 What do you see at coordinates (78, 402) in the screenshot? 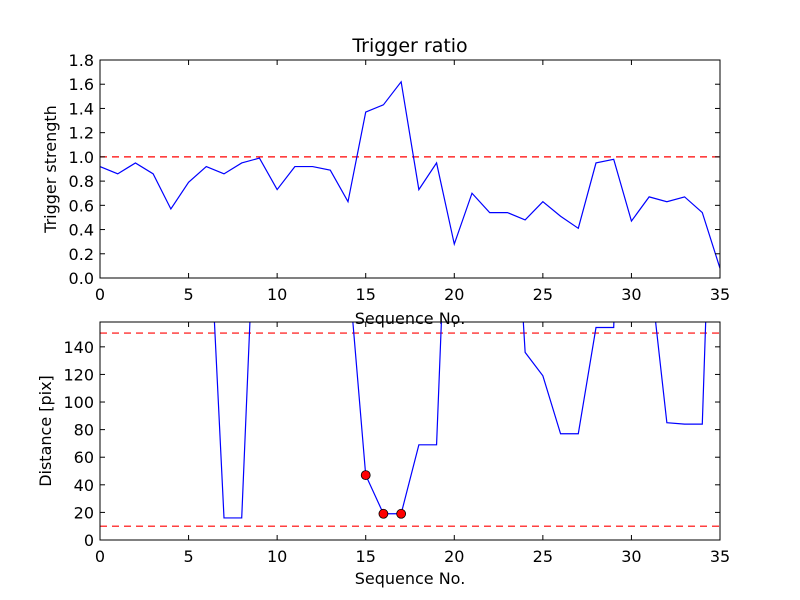
I see `y-tick-label: 100` at bounding box center [78, 402].